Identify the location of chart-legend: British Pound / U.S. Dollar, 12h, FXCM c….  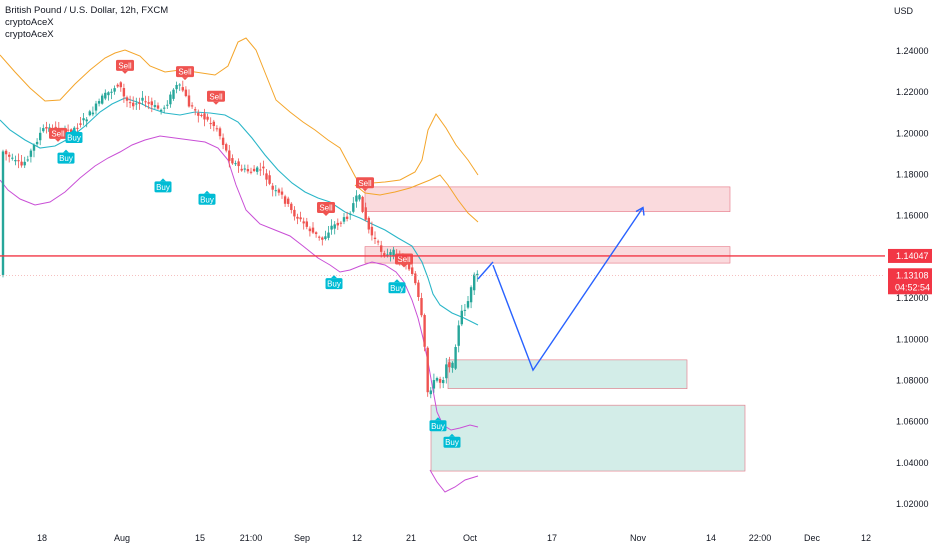
(86, 23).